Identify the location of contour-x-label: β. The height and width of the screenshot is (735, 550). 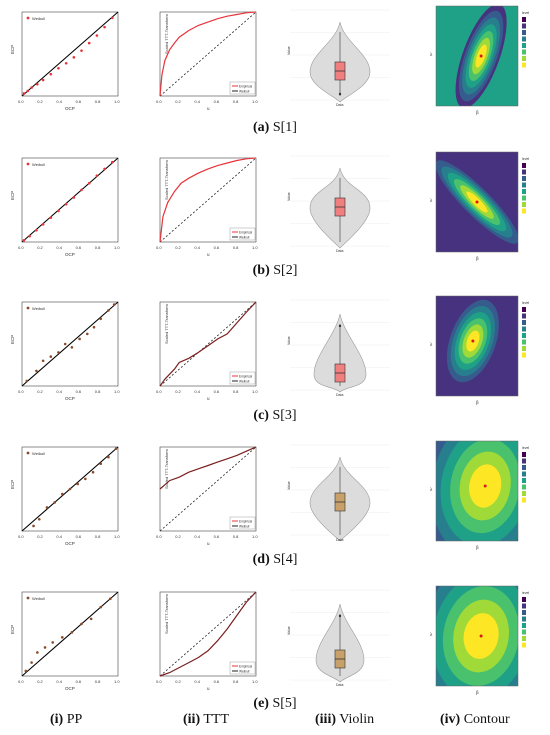
(477, 402).